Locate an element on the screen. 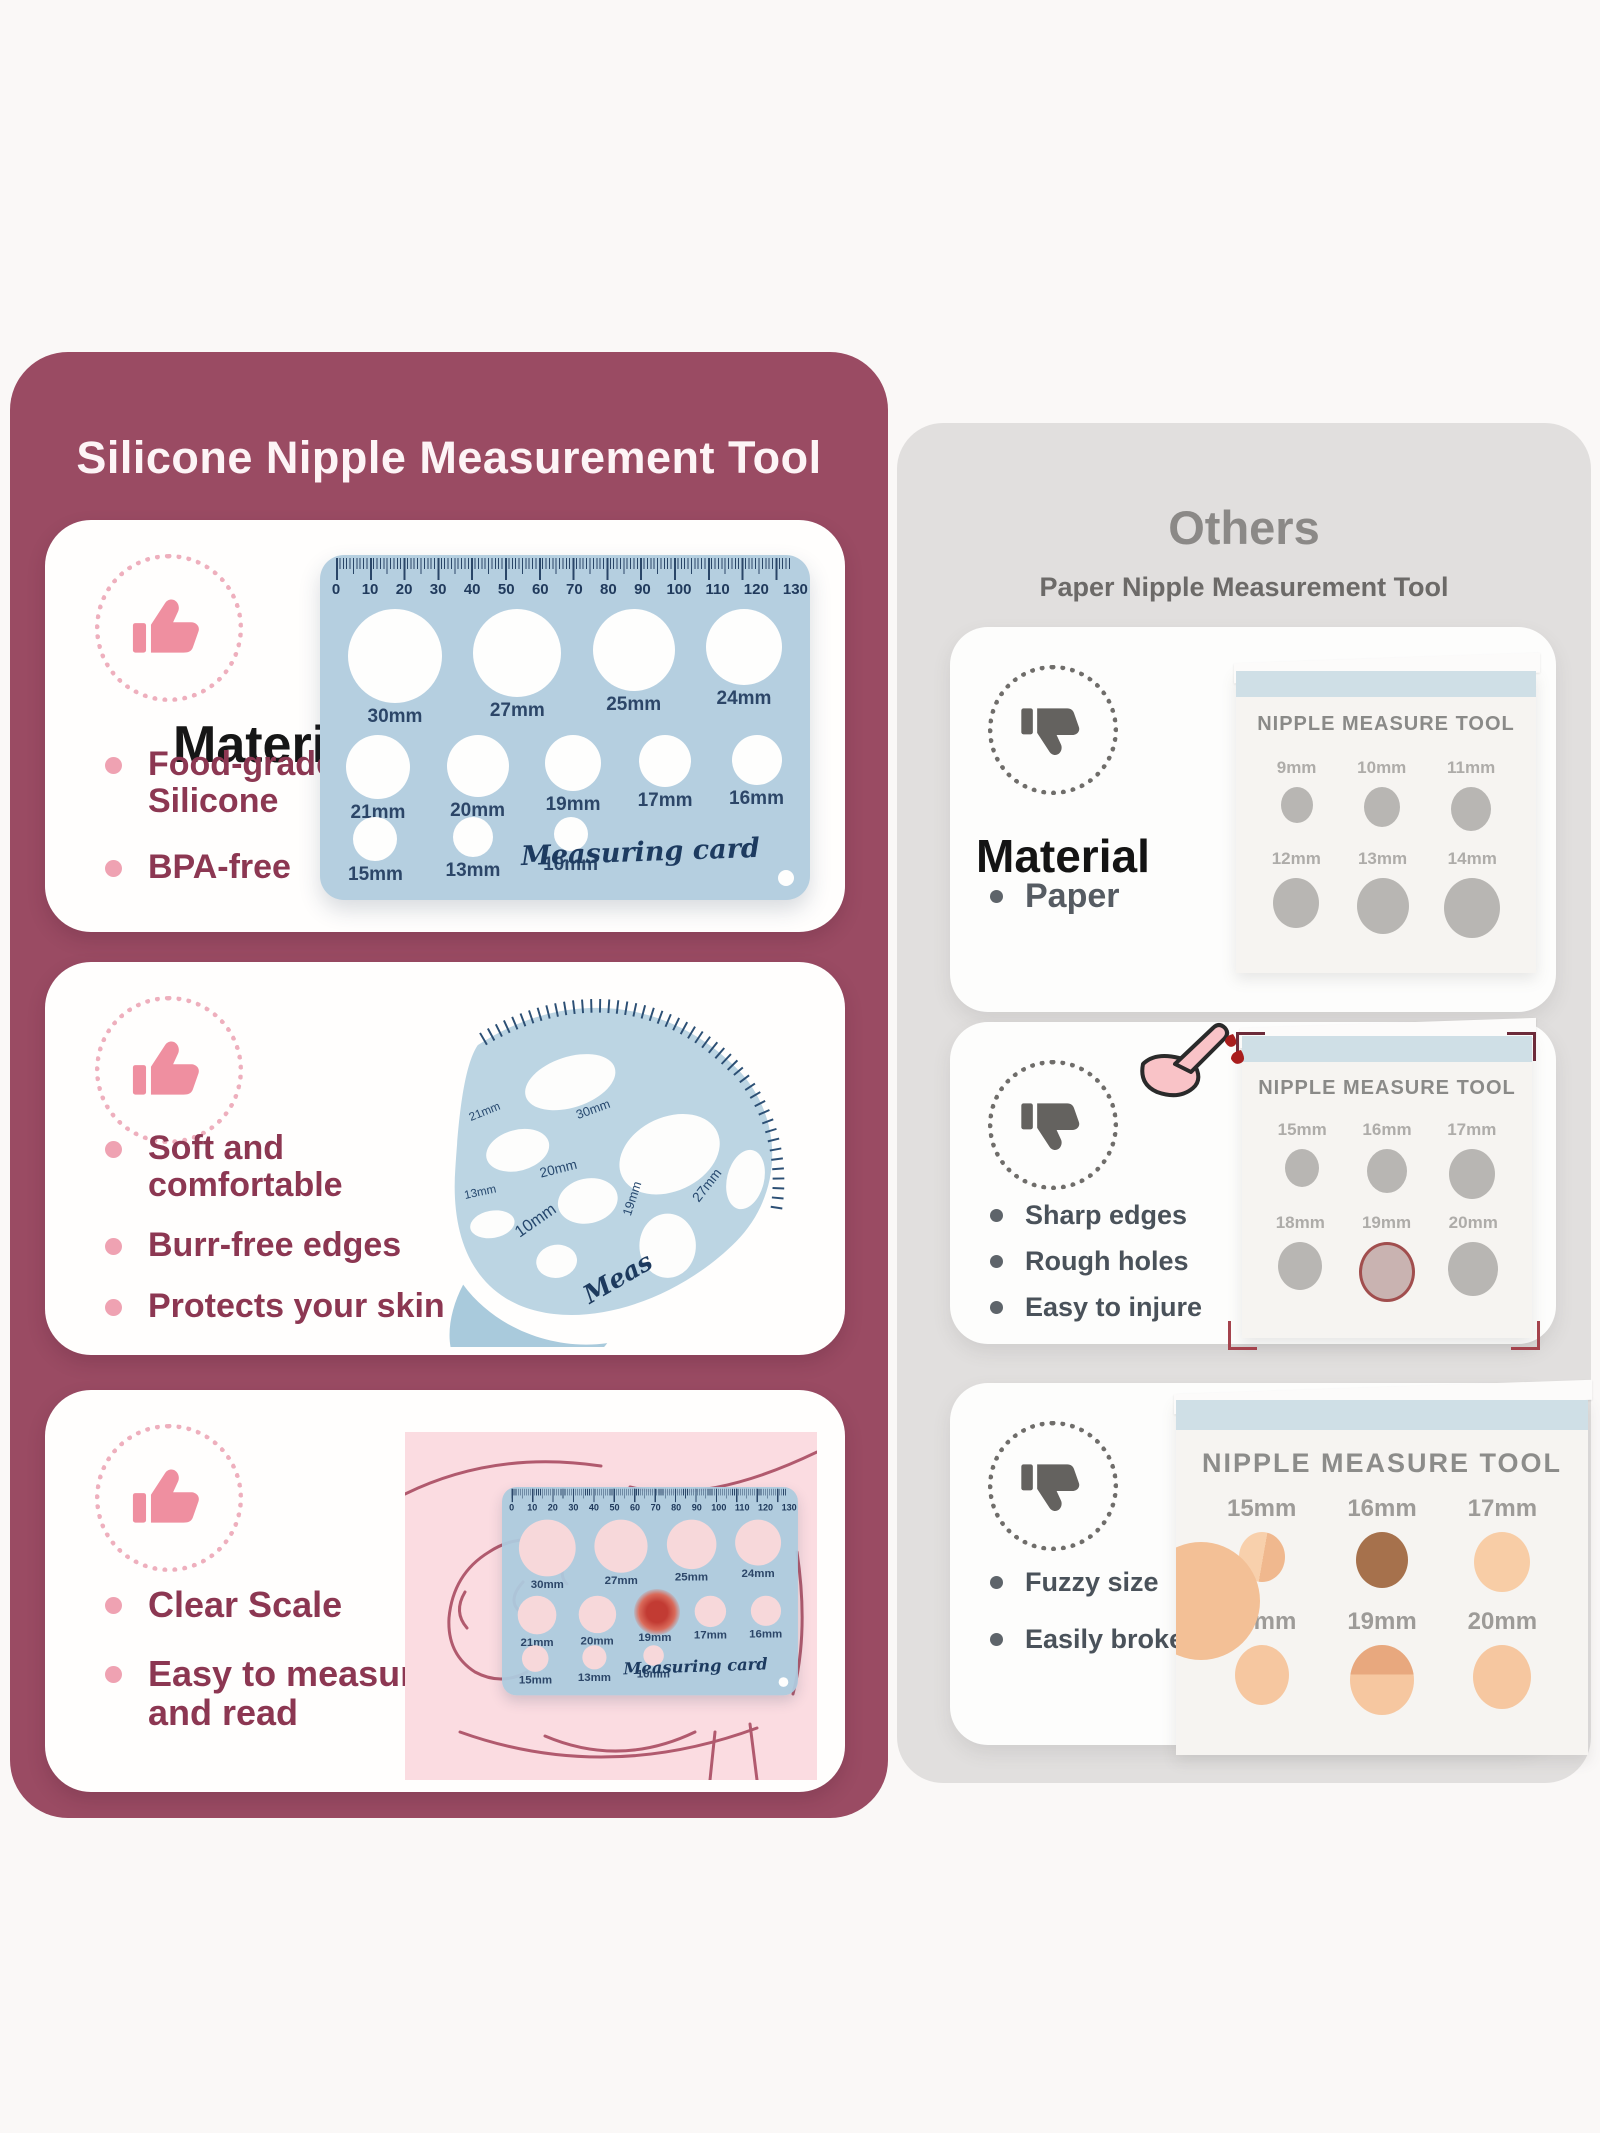 The width and height of the screenshot is (1600, 2133). silicone-scale-card: Clear Scale Easy to measure and read is located at coordinates (445, 1591).